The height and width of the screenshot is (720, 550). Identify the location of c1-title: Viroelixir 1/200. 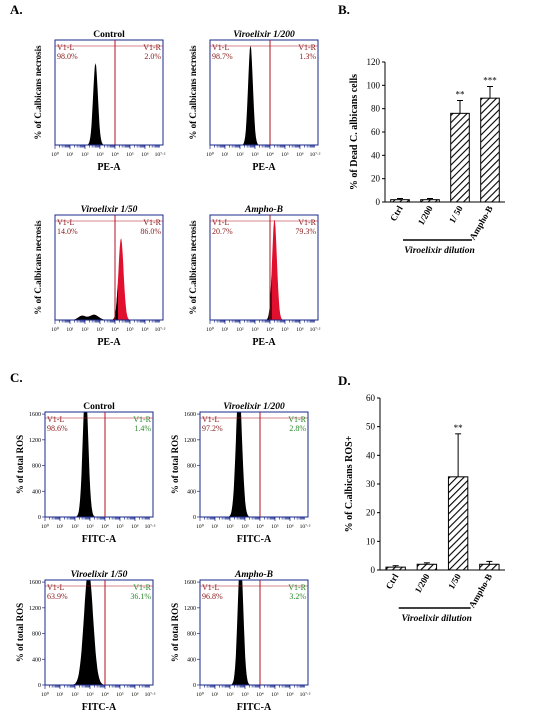
(254, 407).